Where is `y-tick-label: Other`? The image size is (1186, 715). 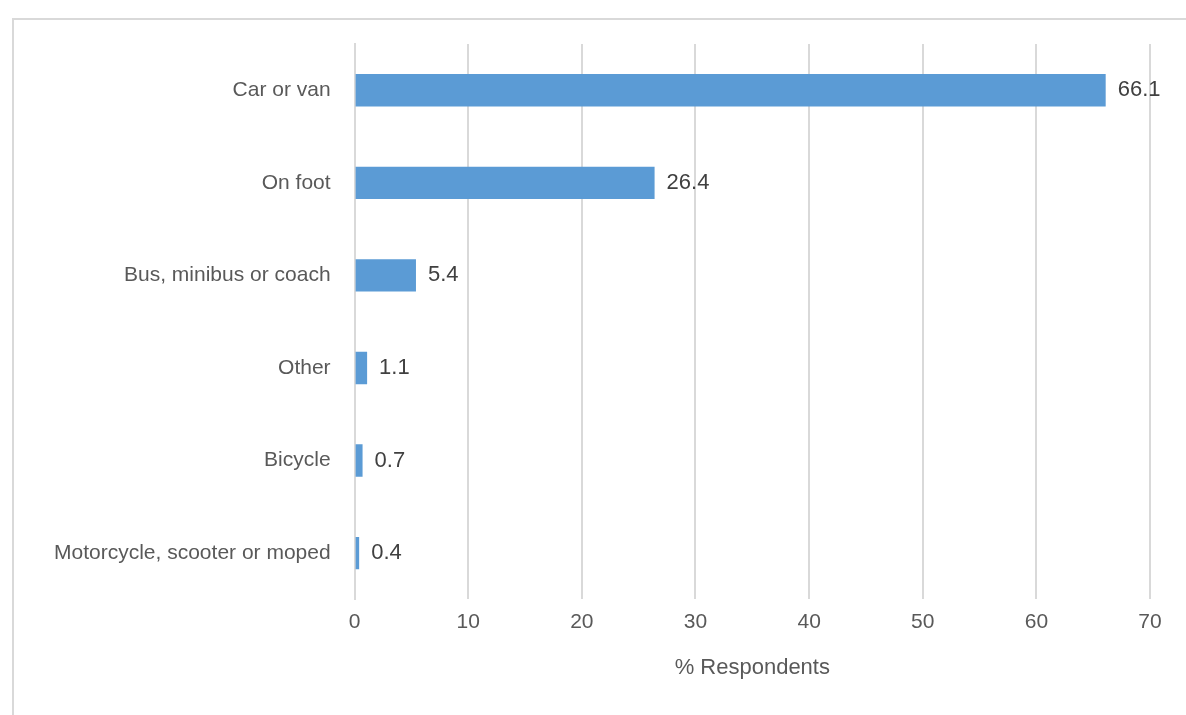 y-tick-label: Other is located at coordinates (304, 366).